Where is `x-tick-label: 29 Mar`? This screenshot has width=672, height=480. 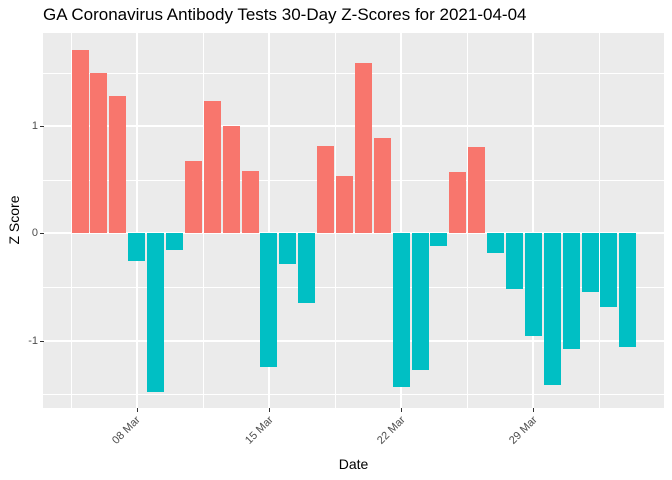
x-tick-label: 29 Mar is located at coordinates (523, 430).